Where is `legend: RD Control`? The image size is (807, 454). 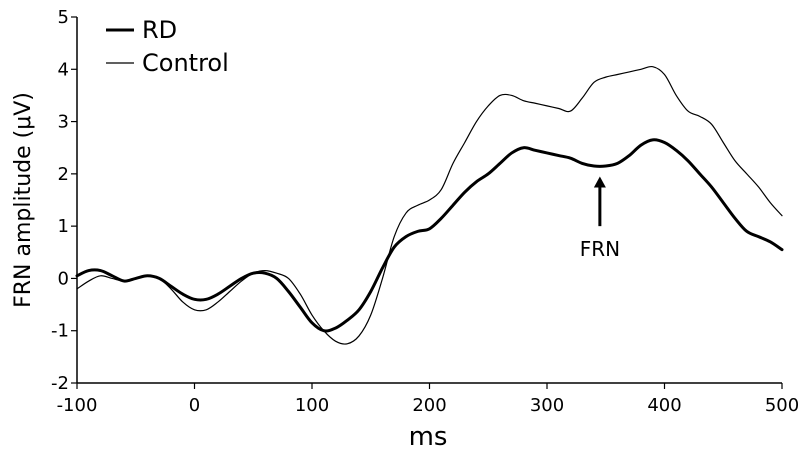
legend: RD Control is located at coordinates (167, 46).